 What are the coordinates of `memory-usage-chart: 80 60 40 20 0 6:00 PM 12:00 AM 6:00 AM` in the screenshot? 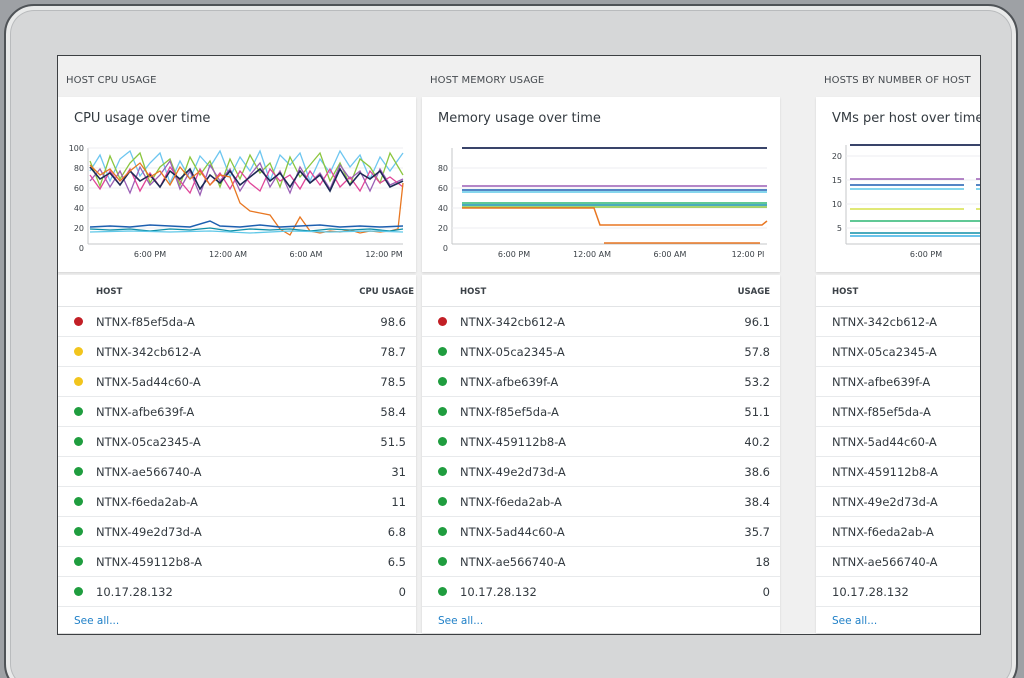 It's located at (603, 203).